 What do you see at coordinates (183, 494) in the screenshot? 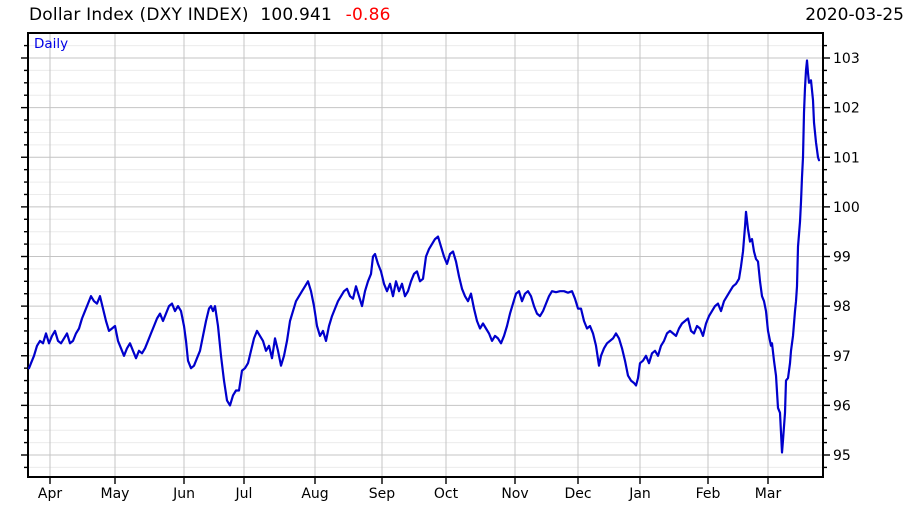
I see `svg-text: Jun` at bounding box center [183, 494].